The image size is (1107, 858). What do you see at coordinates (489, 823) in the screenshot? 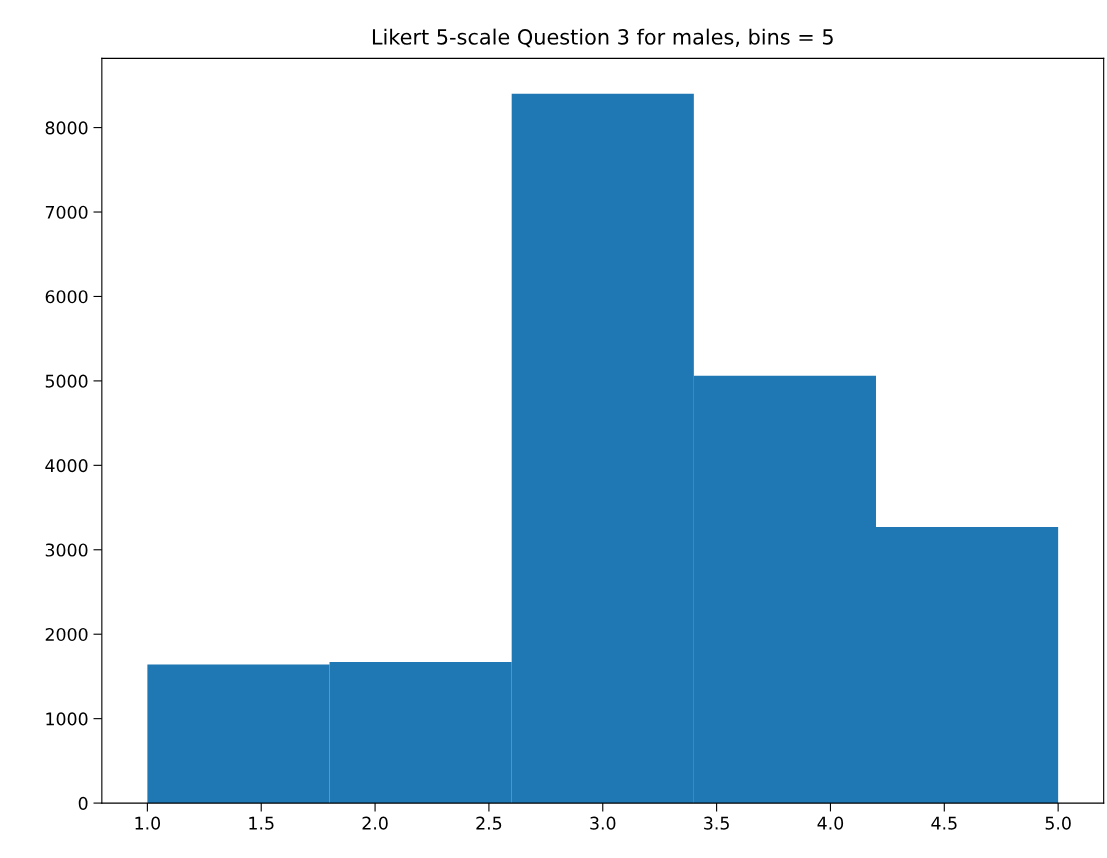
I see `x-tick-label: 2.5` at bounding box center [489, 823].